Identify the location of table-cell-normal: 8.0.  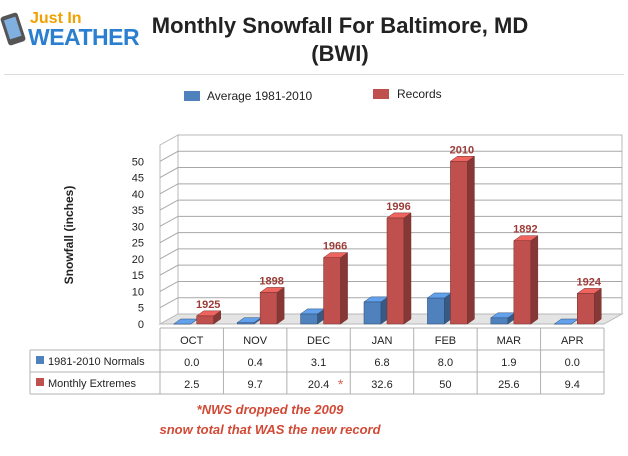
(445, 363).